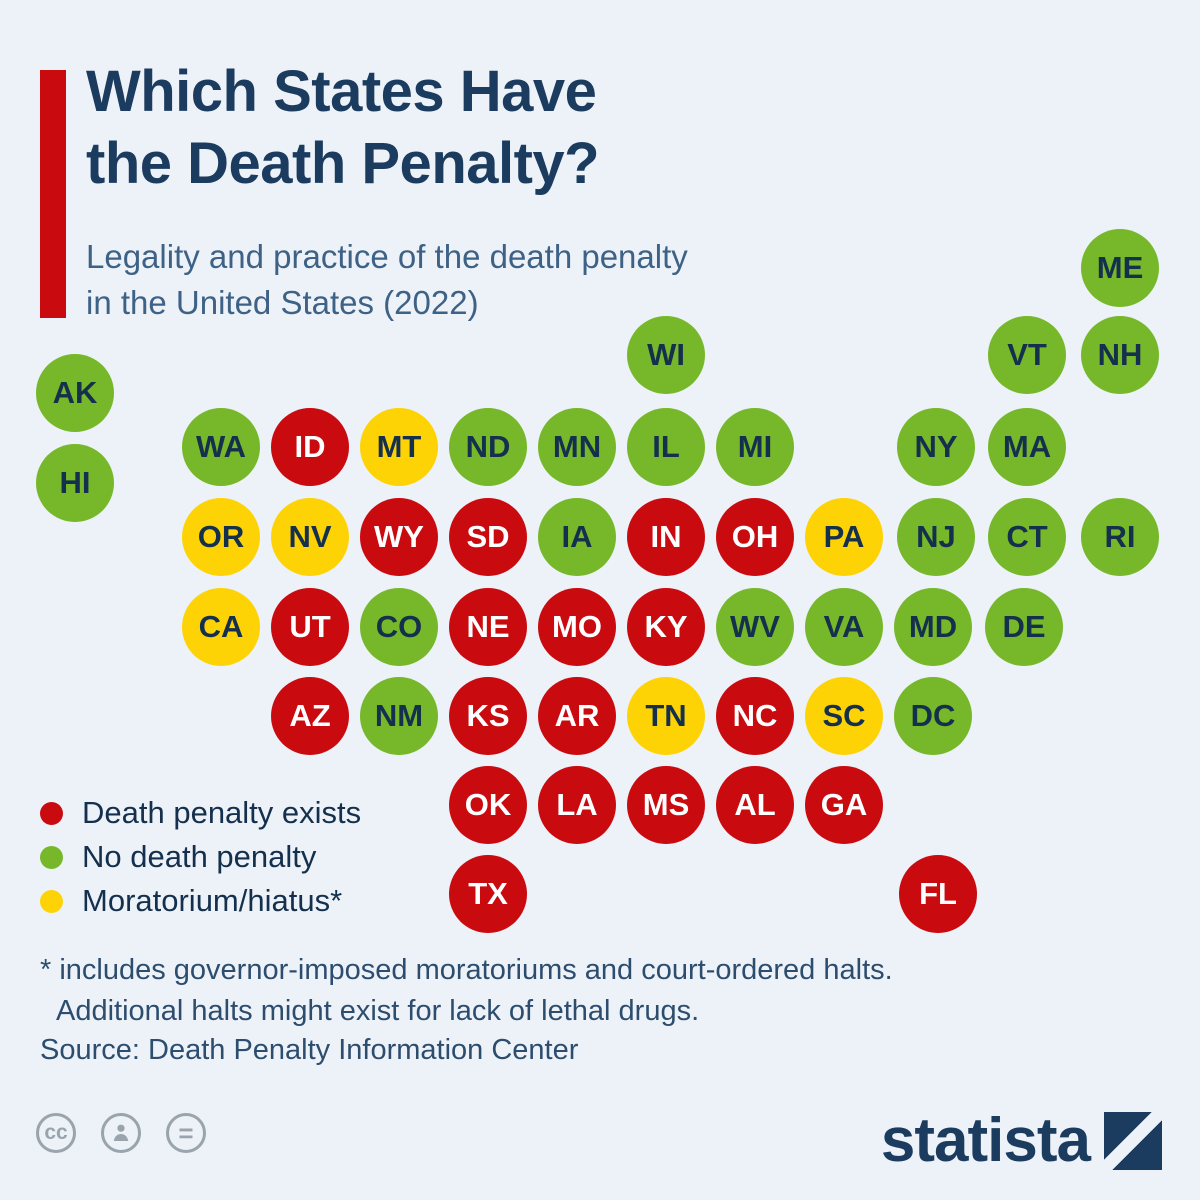 The width and height of the screenshot is (1200, 1200). I want to click on state-tile-al: AL, so click(755, 805).